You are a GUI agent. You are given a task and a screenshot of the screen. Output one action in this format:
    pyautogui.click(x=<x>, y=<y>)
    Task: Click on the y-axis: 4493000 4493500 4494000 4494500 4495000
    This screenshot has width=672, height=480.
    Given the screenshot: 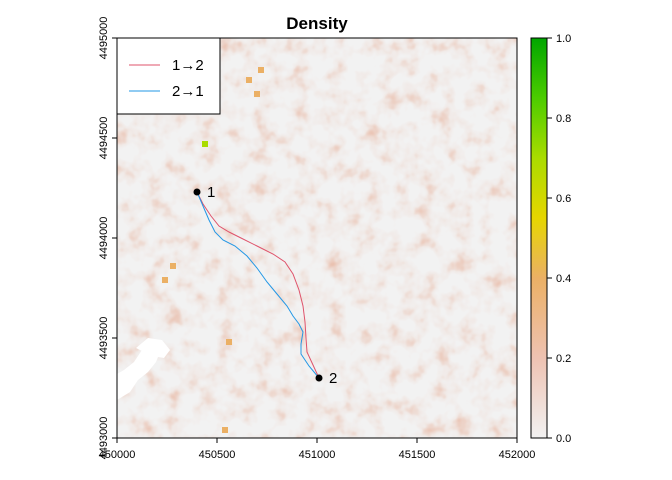 What is the action you would take?
    pyautogui.click(x=107, y=238)
    